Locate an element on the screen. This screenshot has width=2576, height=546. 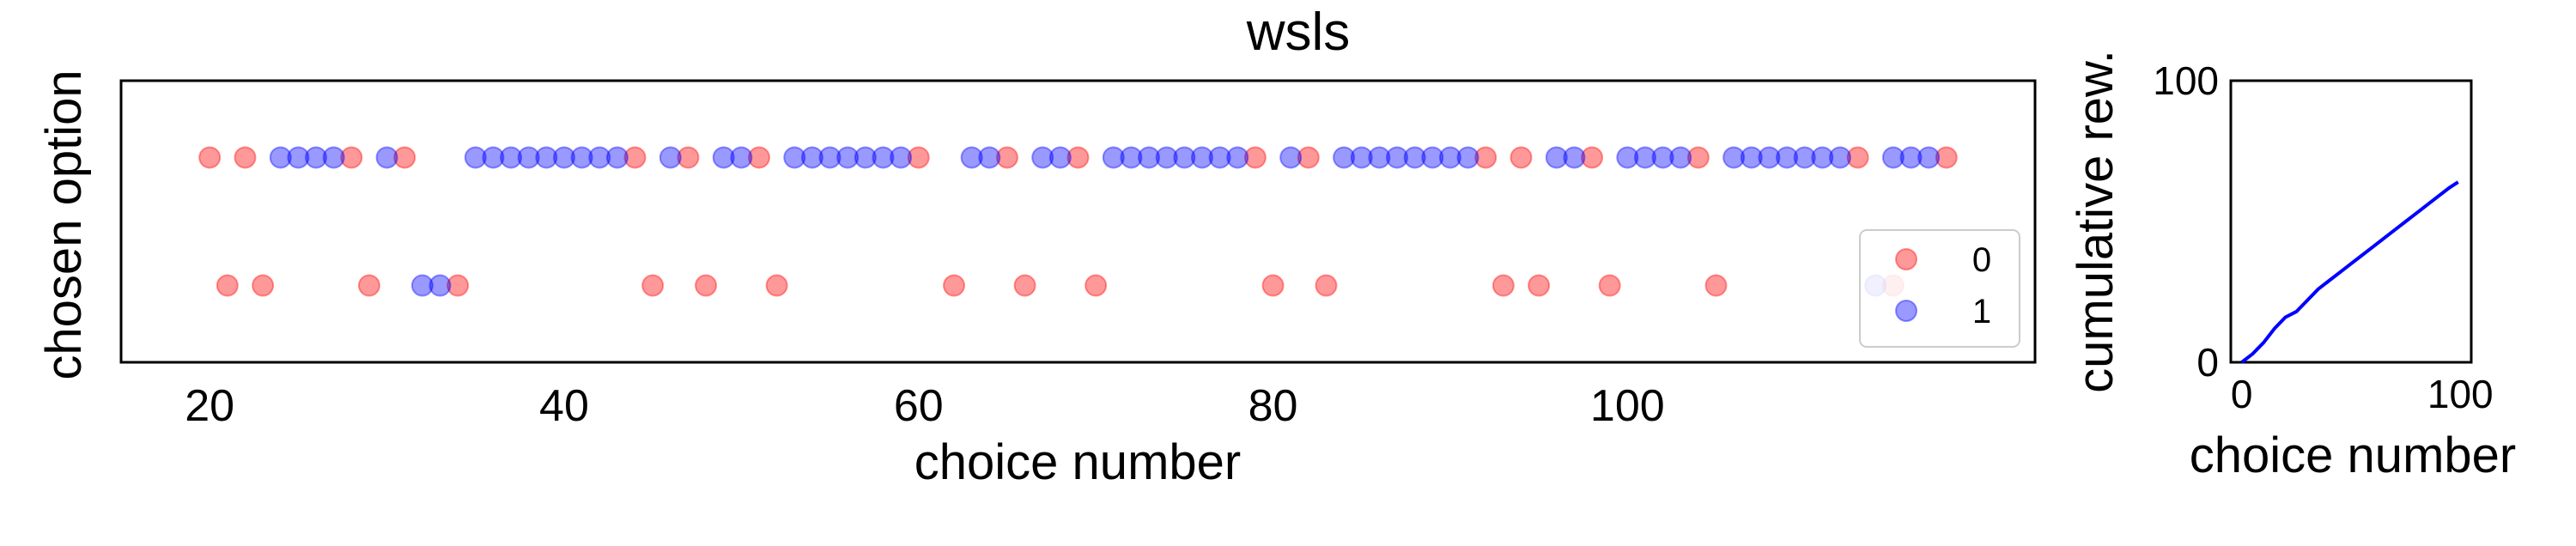
x-tick-label: 60 is located at coordinates (919, 406).